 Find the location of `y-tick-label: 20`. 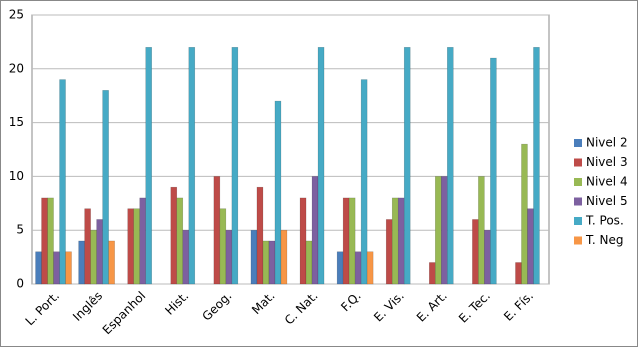

y-tick-label: 20 is located at coordinates (16, 68).